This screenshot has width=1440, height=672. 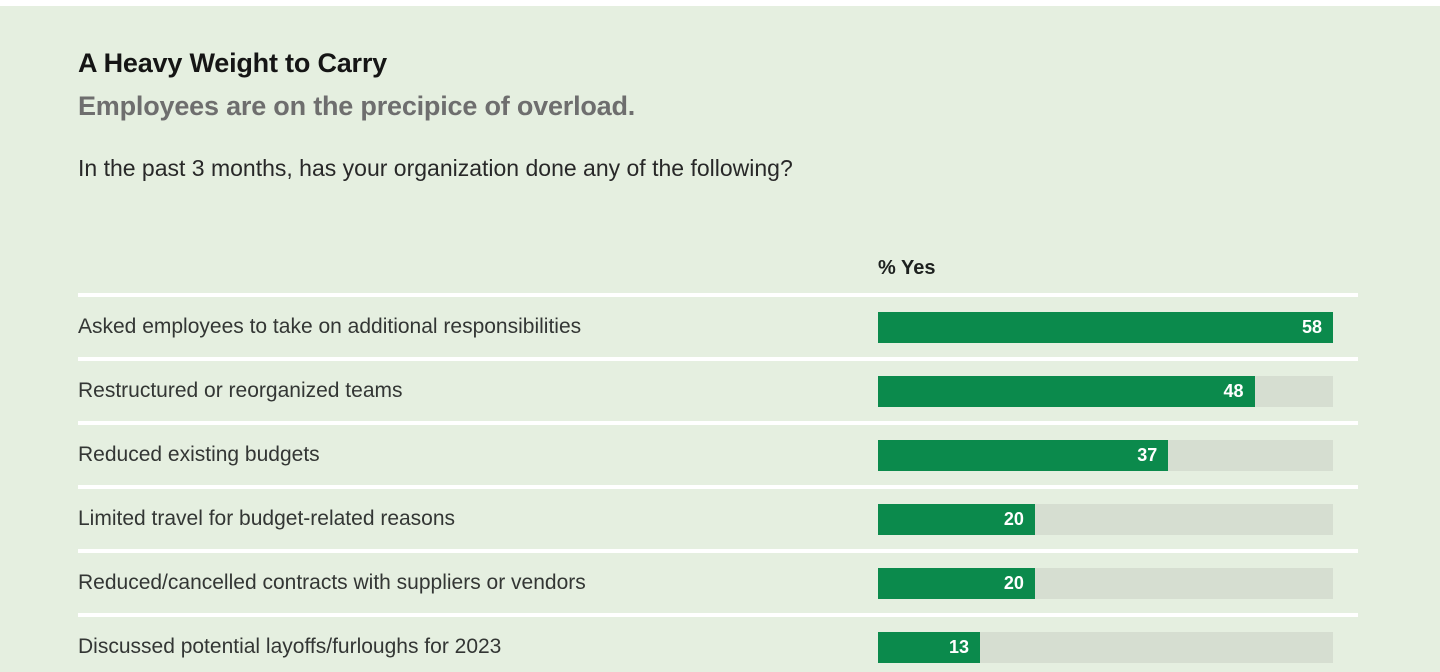 What do you see at coordinates (718, 389) in the screenshot?
I see `chart-row: Restructured or reorganized teams 48` at bounding box center [718, 389].